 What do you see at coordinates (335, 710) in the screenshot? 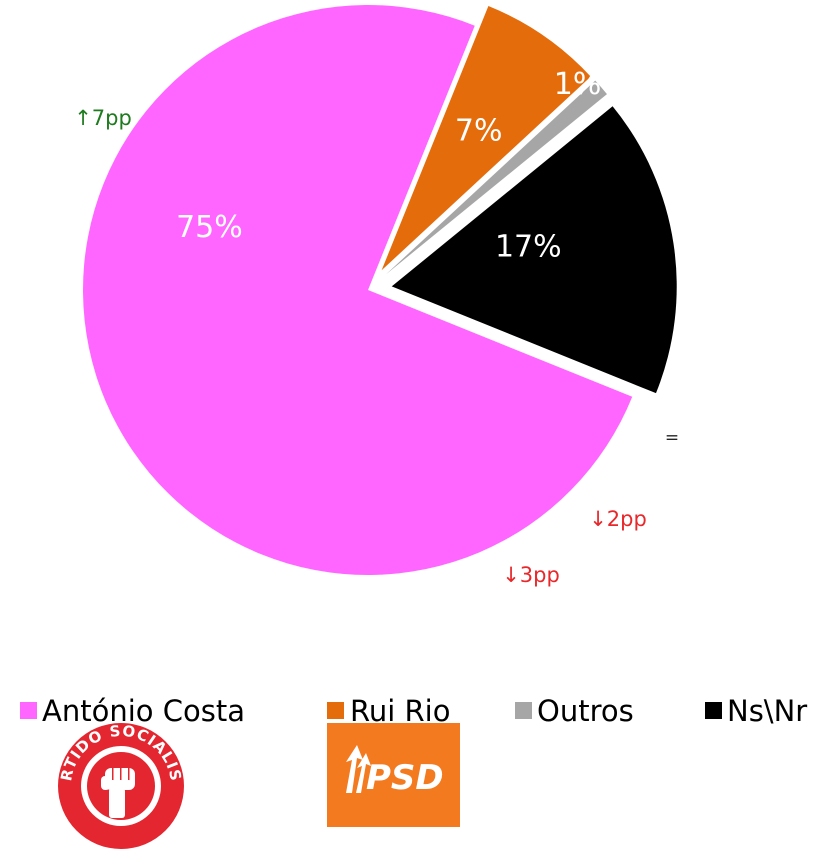
I see `legend-swatch-rui-rio` at bounding box center [335, 710].